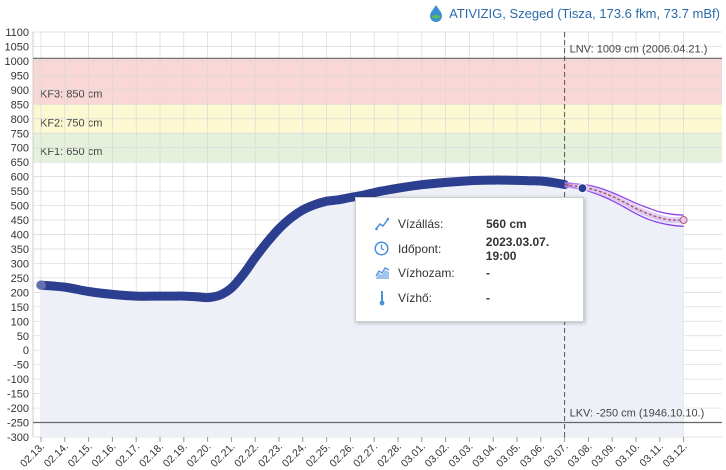 The height and width of the screenshot is (470, 726). What do you see at coordinates (18, 438) in the screenshot?
I see `y-tick-label: -300` at bounding box center [18, 438].